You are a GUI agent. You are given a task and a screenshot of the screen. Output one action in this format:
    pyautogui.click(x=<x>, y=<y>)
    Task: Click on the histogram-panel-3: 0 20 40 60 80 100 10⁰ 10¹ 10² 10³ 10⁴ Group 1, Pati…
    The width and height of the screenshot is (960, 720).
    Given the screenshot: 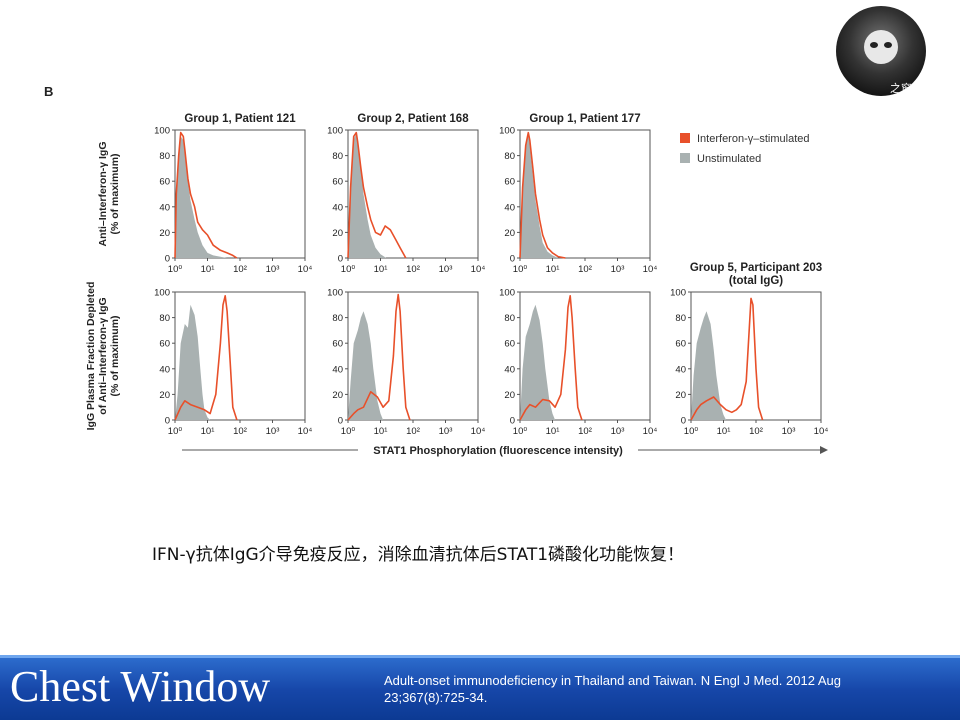 What is the action you would take?
    pyautogui.click(x=578, y=194)
    